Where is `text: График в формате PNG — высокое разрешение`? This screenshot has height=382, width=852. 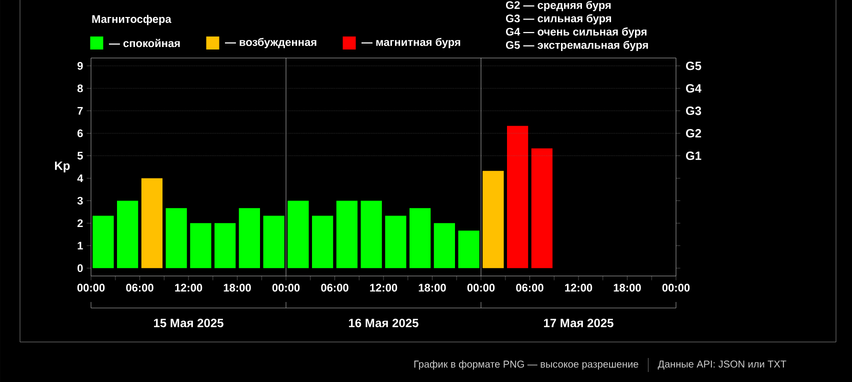
text: График в формате PNG — высокое разрешение is located at coordinates (526, 365).